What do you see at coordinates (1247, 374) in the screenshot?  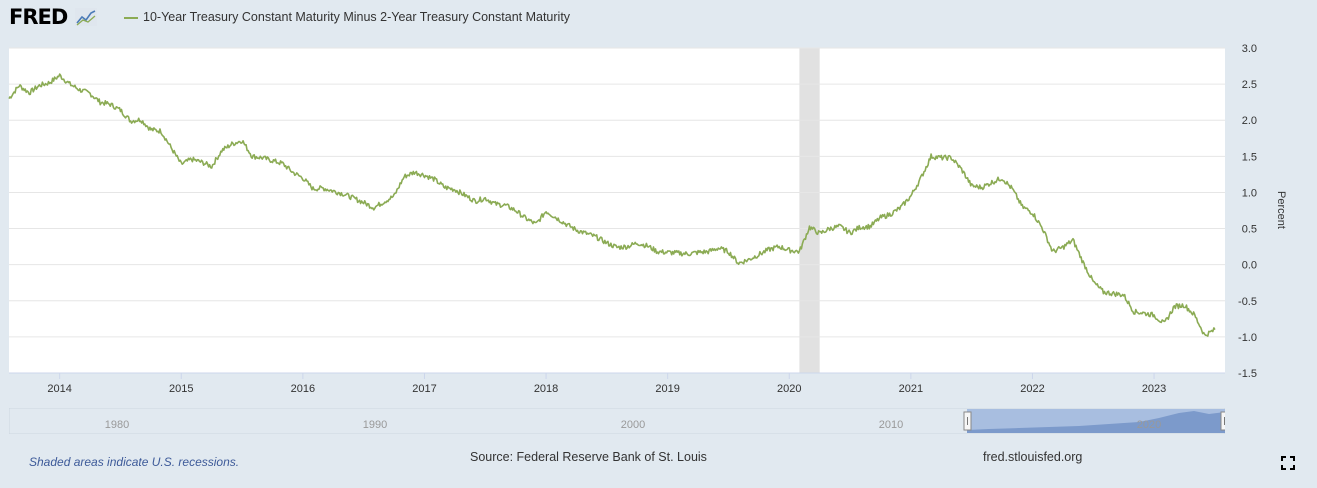 I see `y-tick-label: -1.5` at bounding box center [1247, 374].